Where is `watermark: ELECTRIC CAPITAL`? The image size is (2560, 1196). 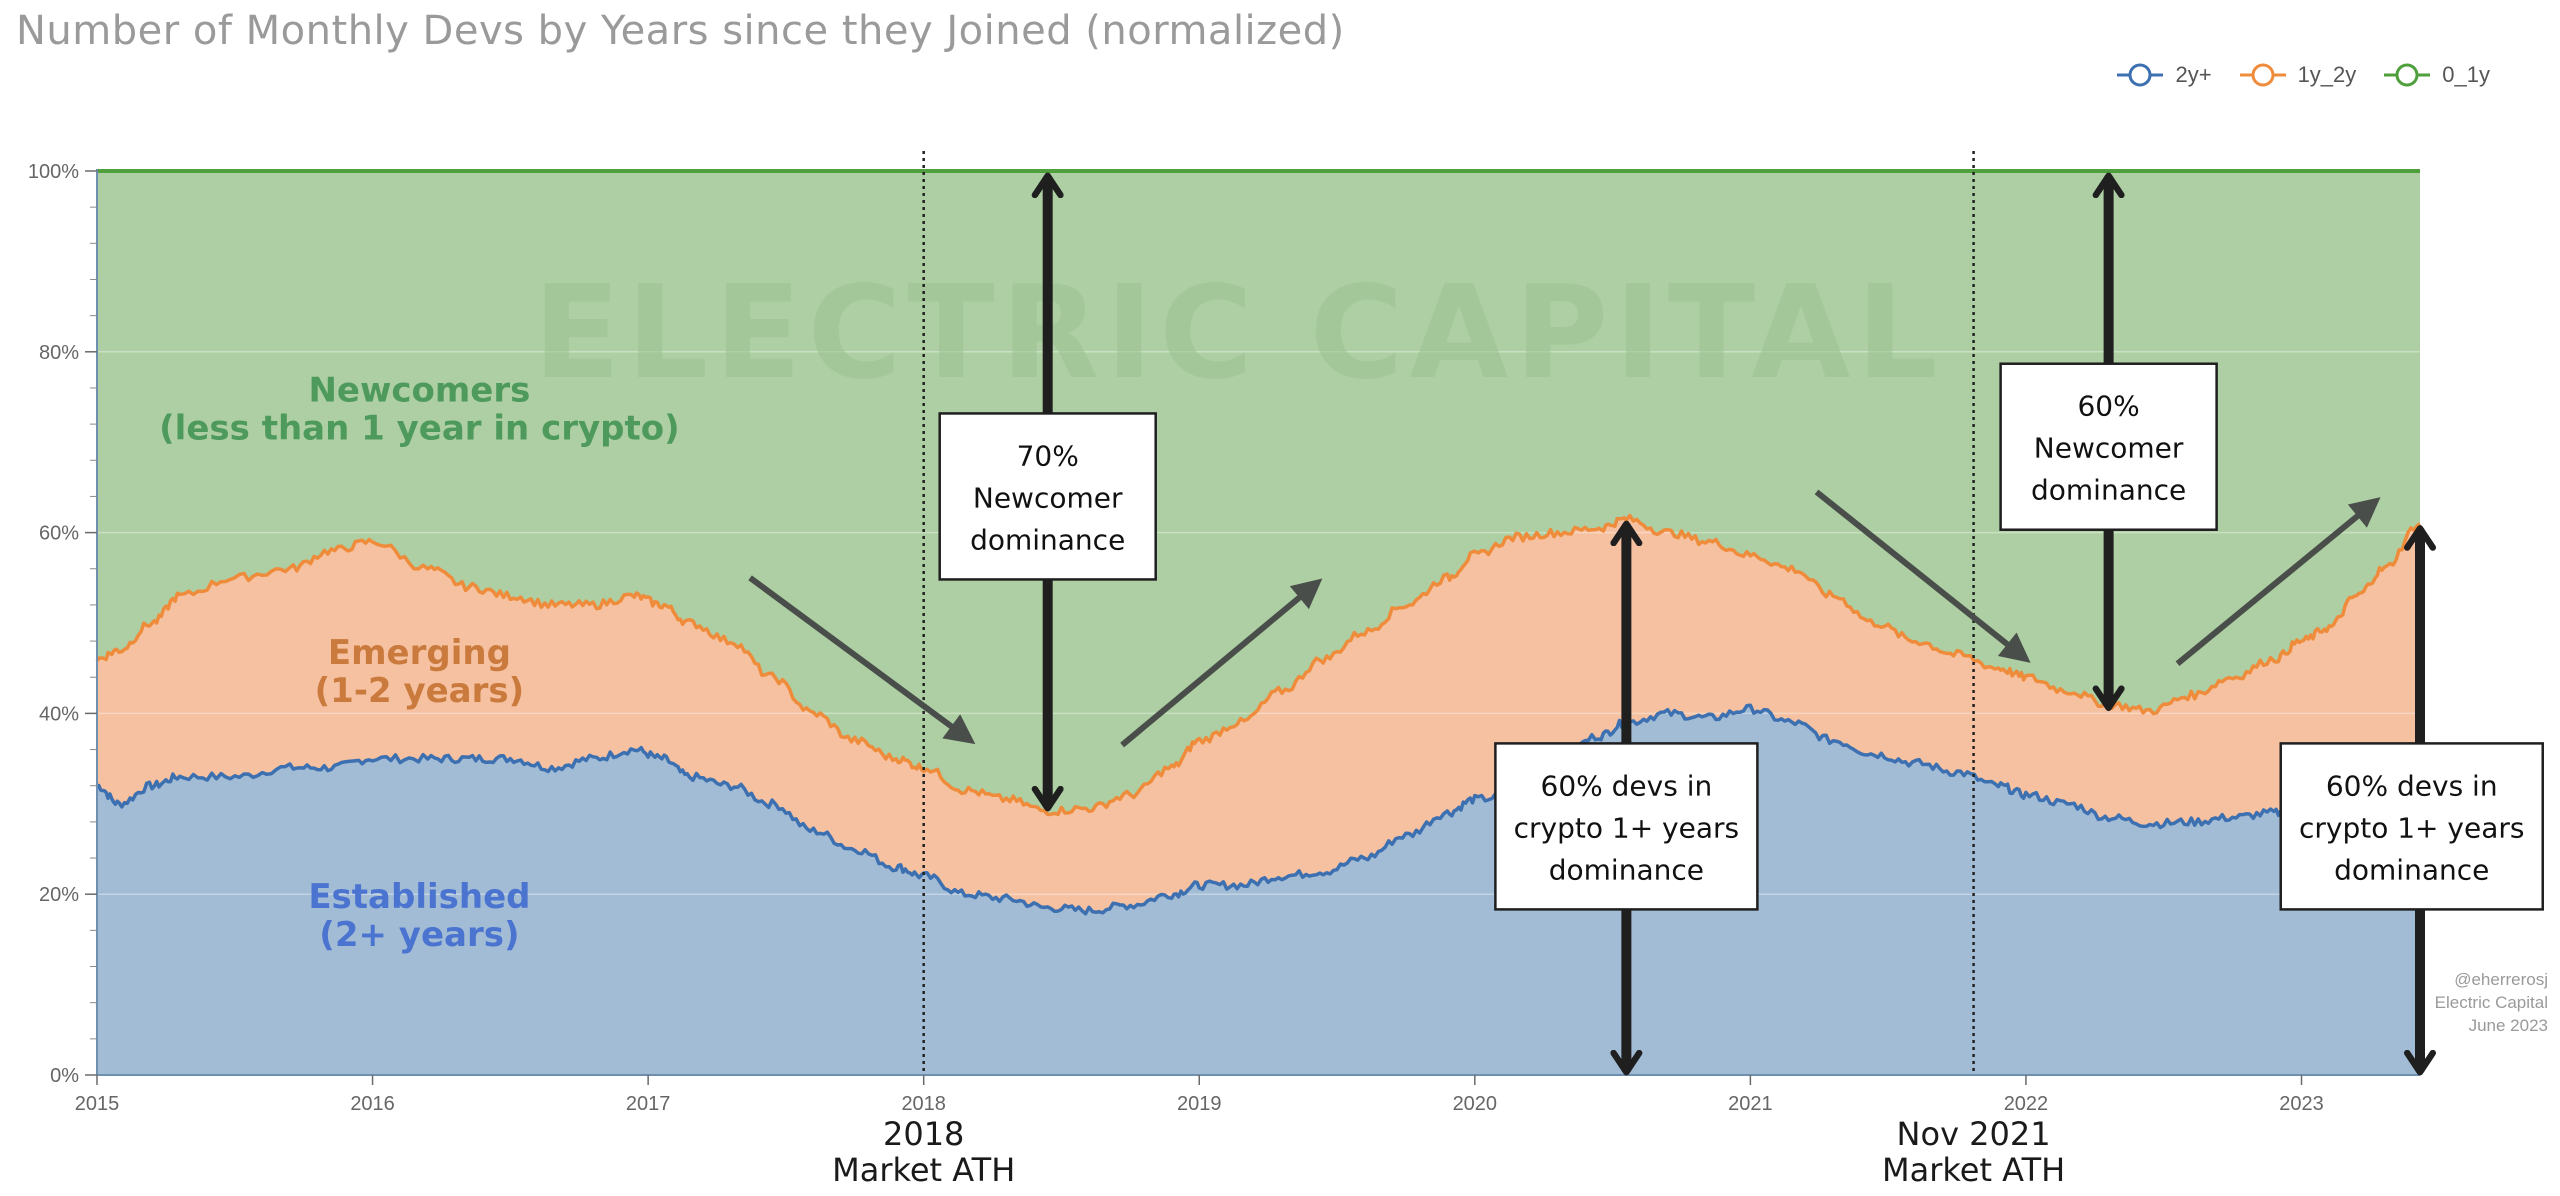 watermark: ELECTRIC CAPITAL is located at coordinates (1238, 333).